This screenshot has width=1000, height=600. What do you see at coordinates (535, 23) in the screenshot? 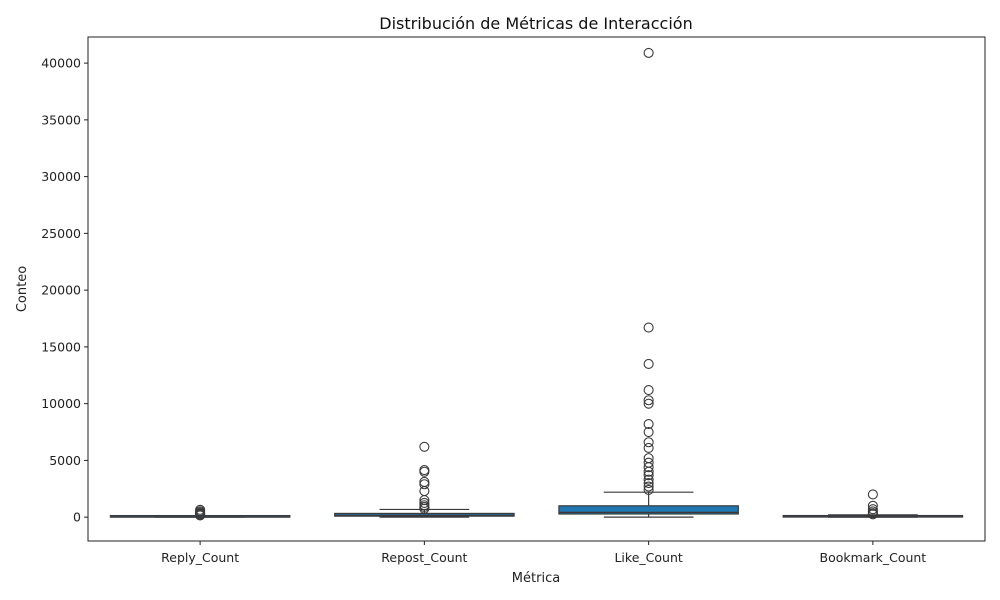
I see `chart-title: Distribución de Métricas de Interacción` at bounding box center [535, 23].